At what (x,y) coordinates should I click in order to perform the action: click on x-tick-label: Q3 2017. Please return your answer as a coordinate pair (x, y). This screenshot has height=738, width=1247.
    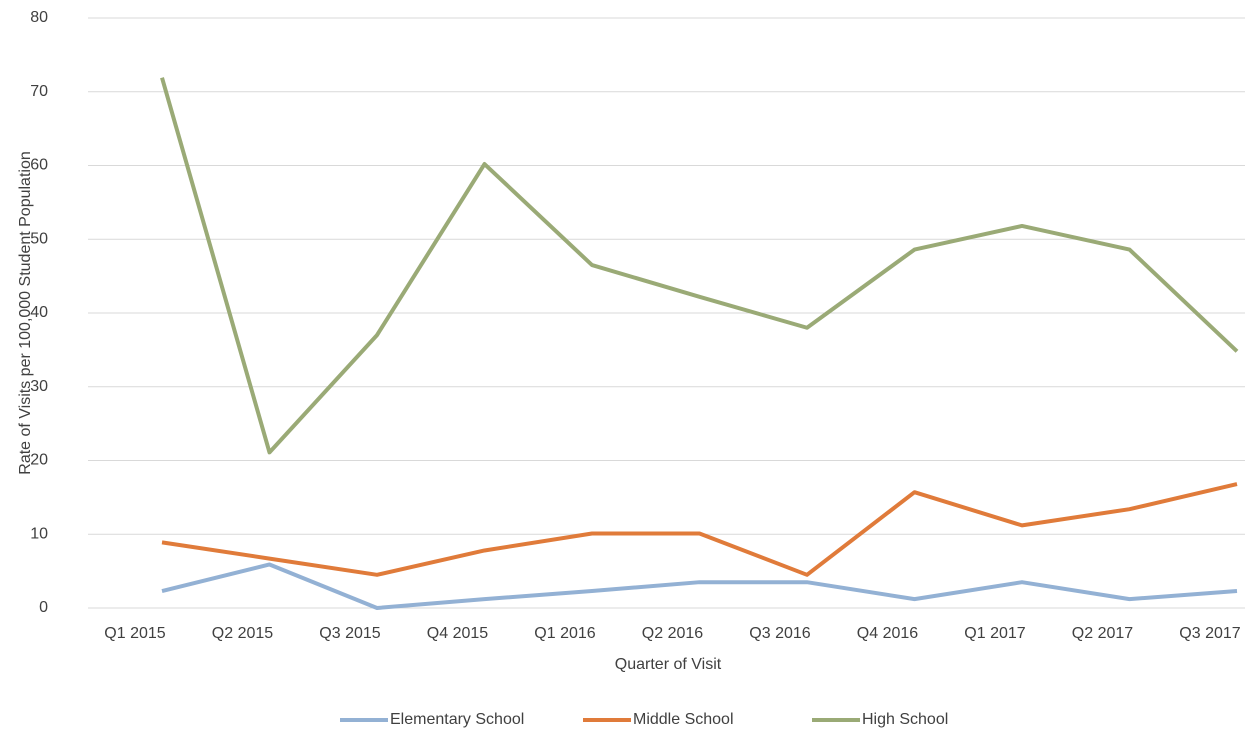
    Looking at the image, I should click on (1209, 633).